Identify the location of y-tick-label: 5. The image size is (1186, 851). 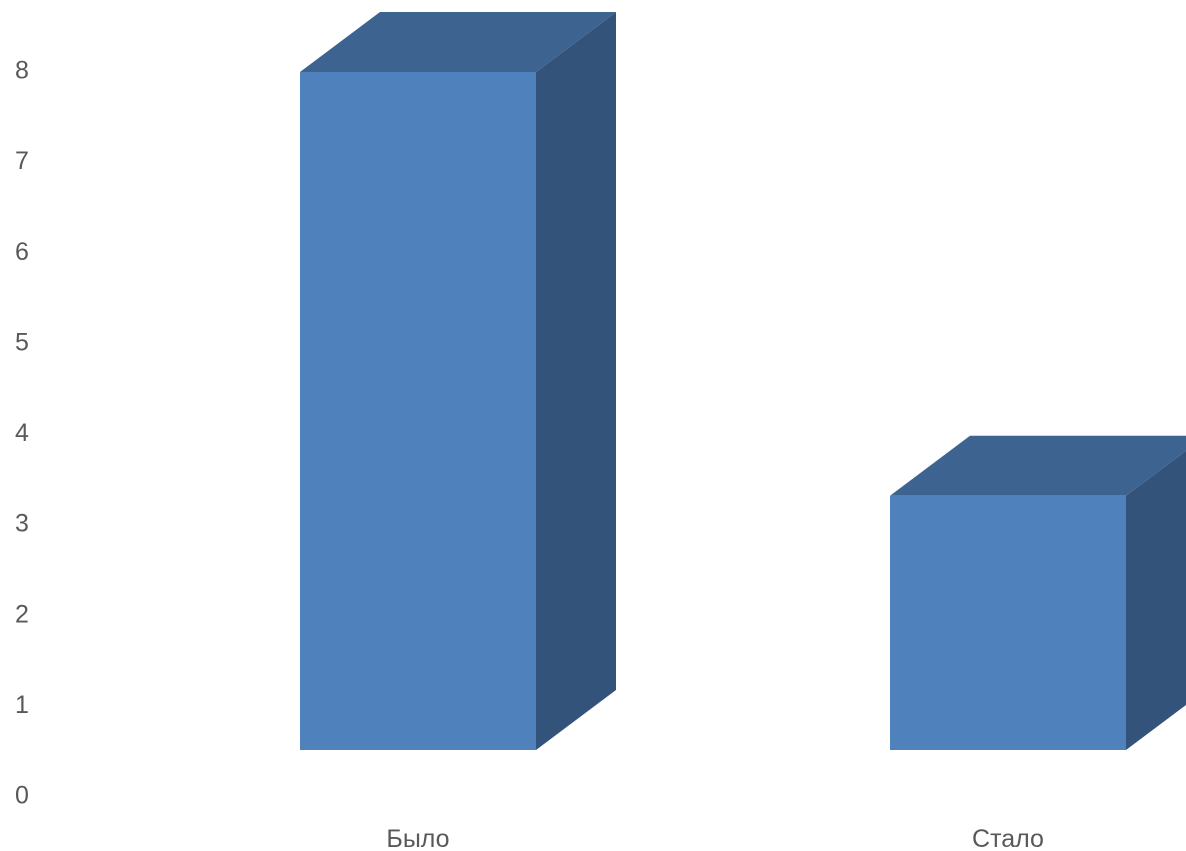
(22, 342).